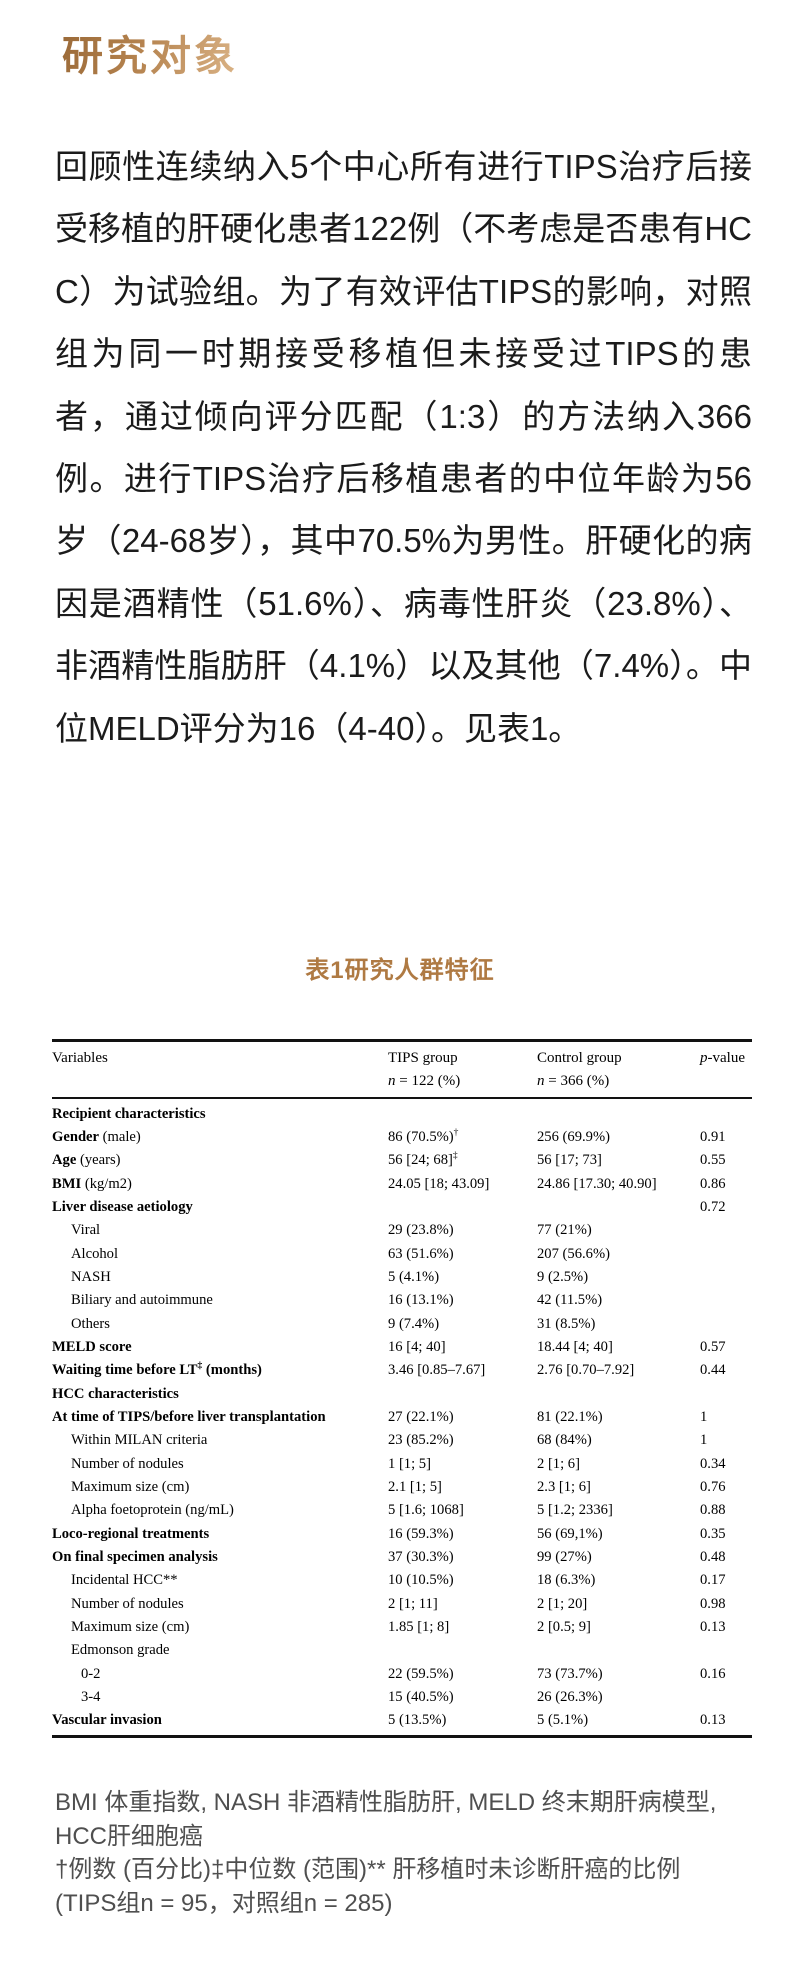 This screenshot has width=800, height=1973. Describe the element at coordinates (333, 1323) in the screenshot. I see `table-row: Others 9 (7.4%) 31 (8.5%)` at that location.